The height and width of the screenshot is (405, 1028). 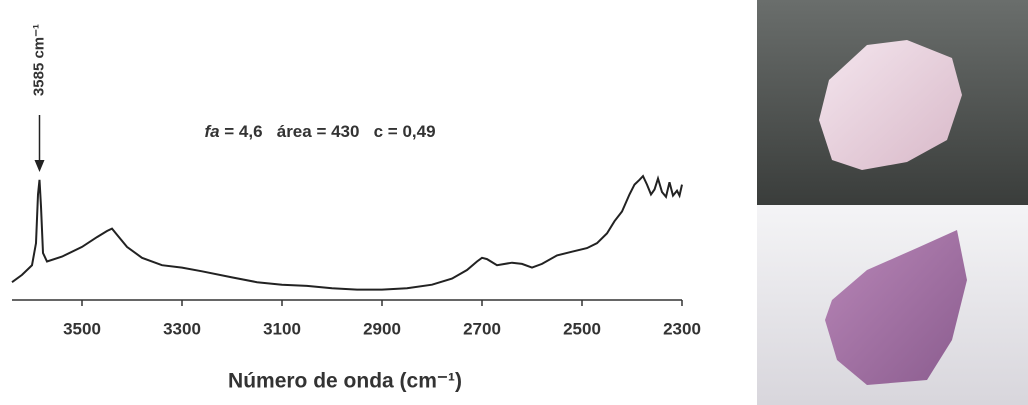 What do you see at coordinates (896, 307) in the screenshot?
I see `rock-purple` at bounding box center [896, 307].